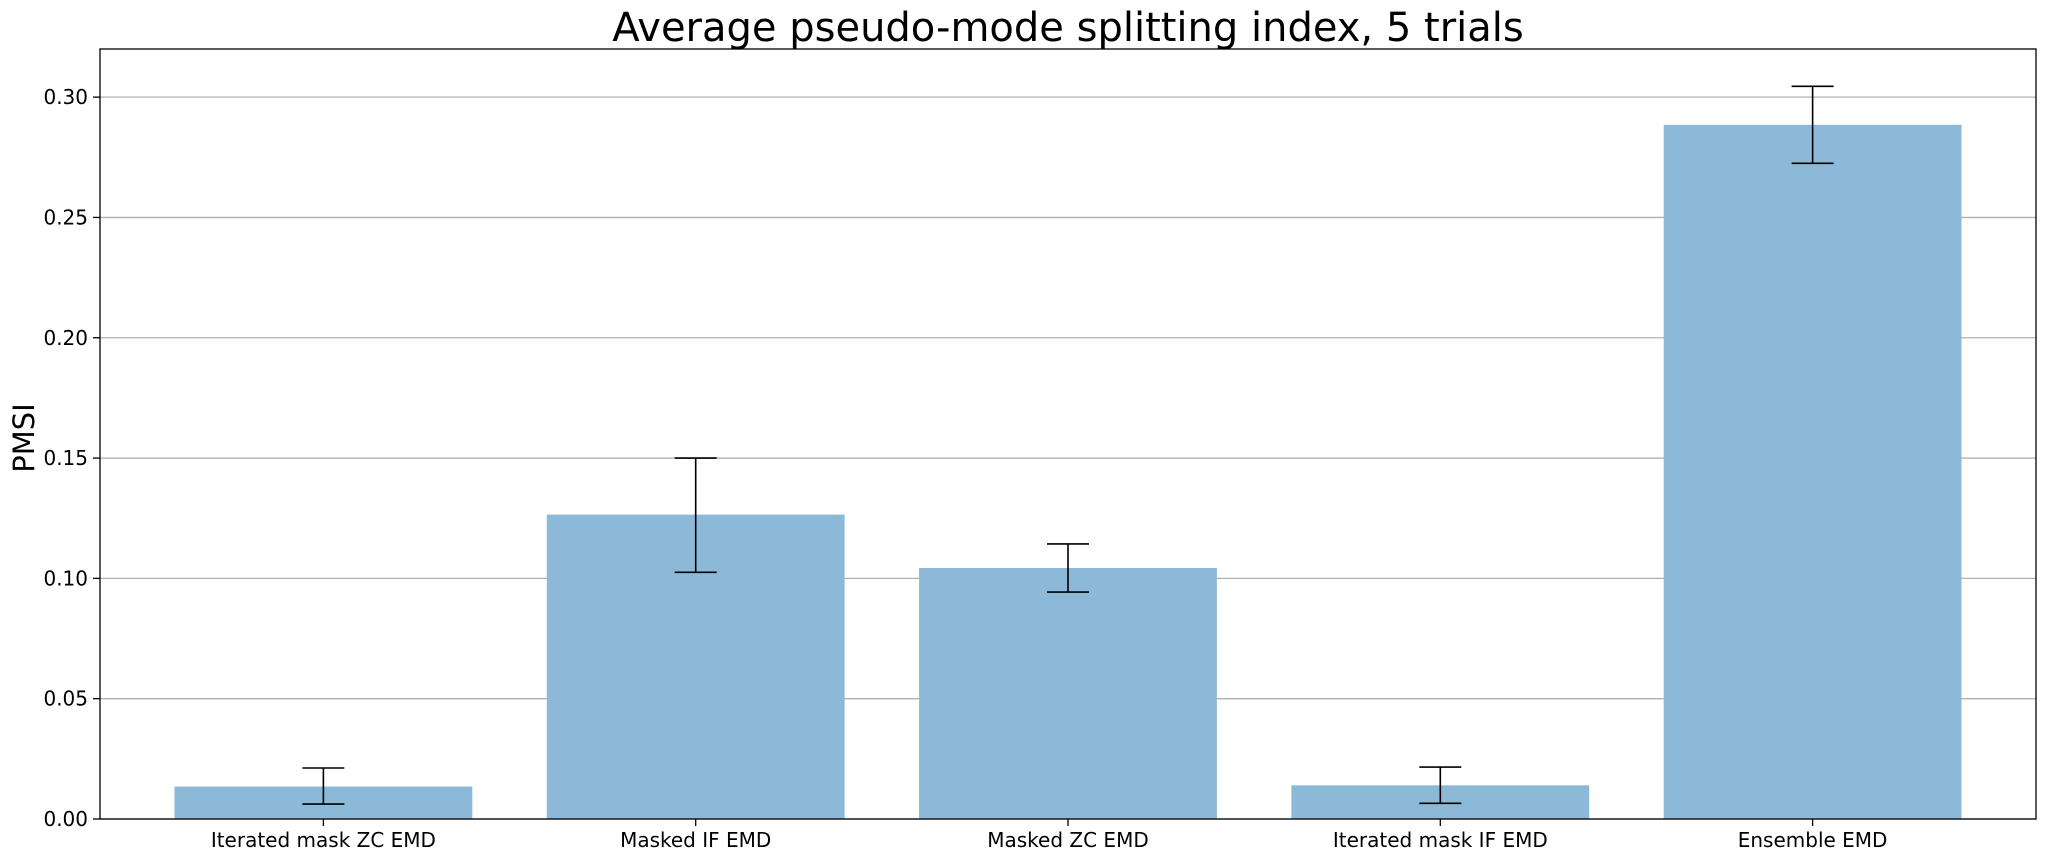 This screenshot has width=2047, height=859. Describe the element at coordinates (1813, 840) in the screenshot. I see `x-tick-label: Ensemble EMD` at that location.